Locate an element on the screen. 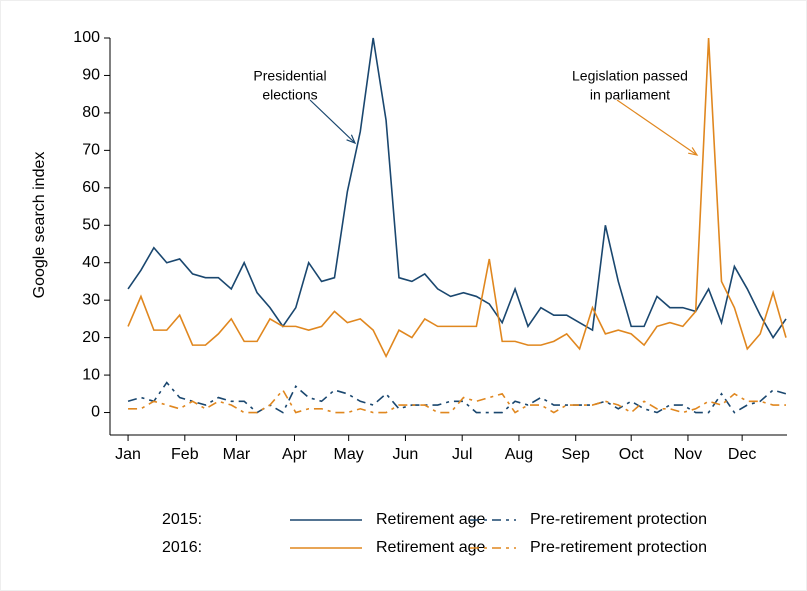  legend-group-label: 2016: is located at coordinates (182, 547).